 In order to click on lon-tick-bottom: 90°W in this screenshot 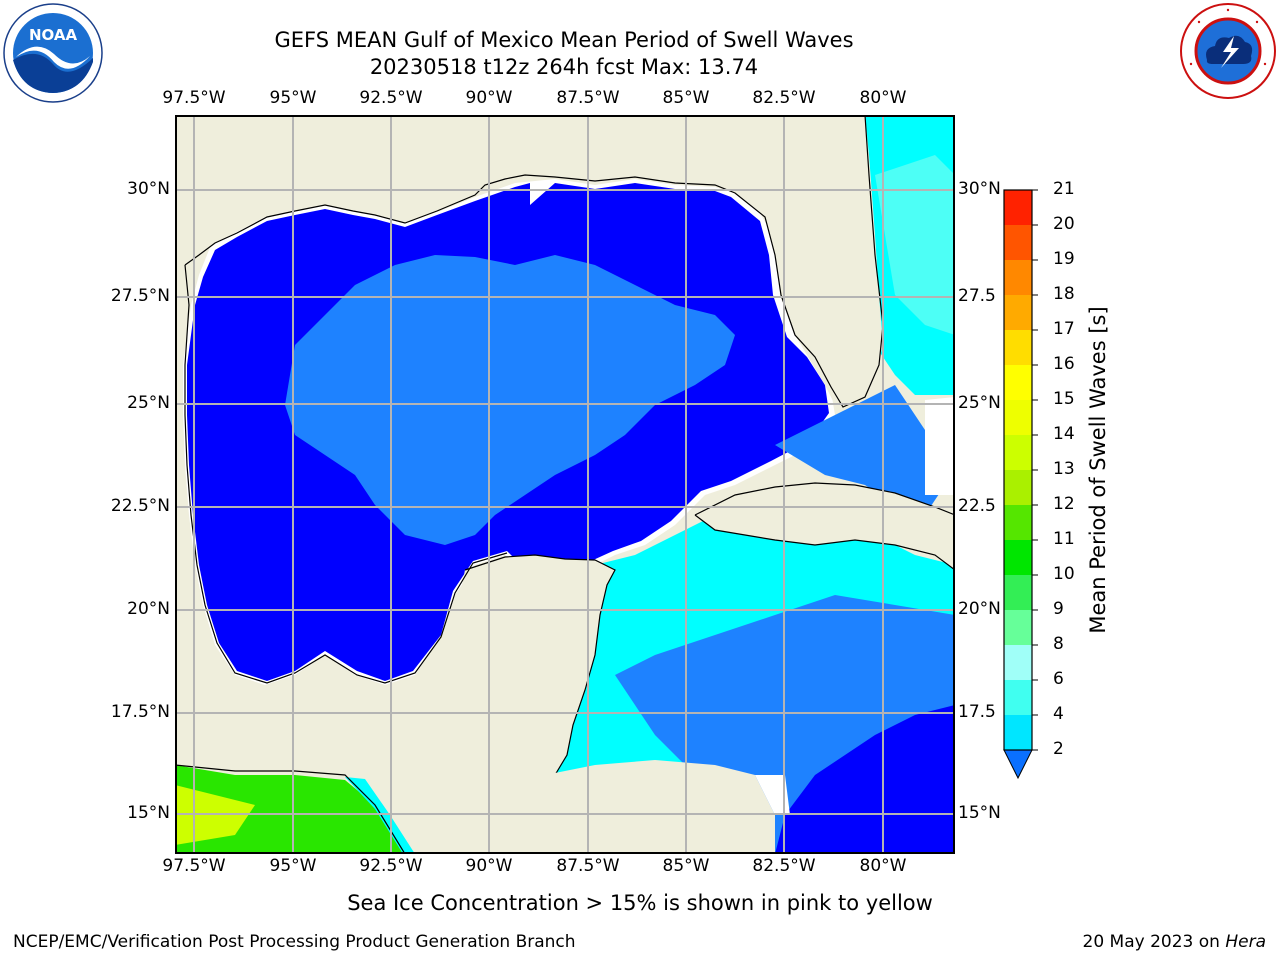, I will do `click(489, 866)`.